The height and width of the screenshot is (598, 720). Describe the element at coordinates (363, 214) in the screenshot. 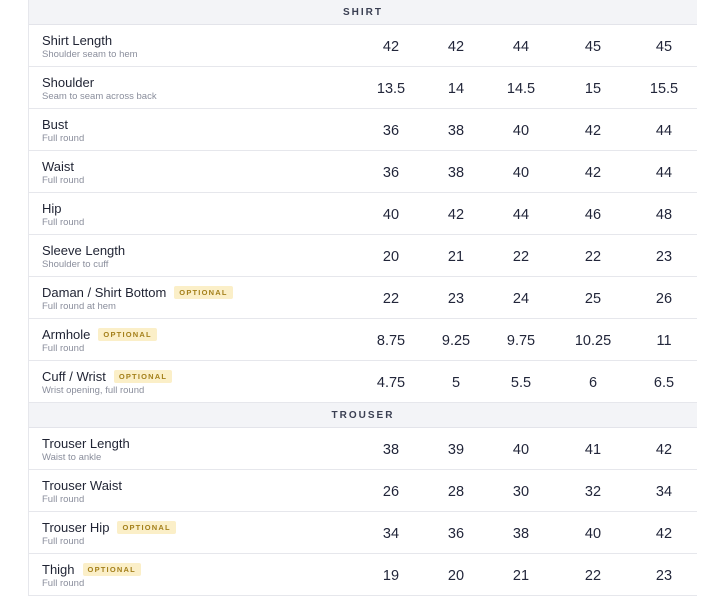

I see `table-row: Hip Full round 40 42 44 46 48` at that location.